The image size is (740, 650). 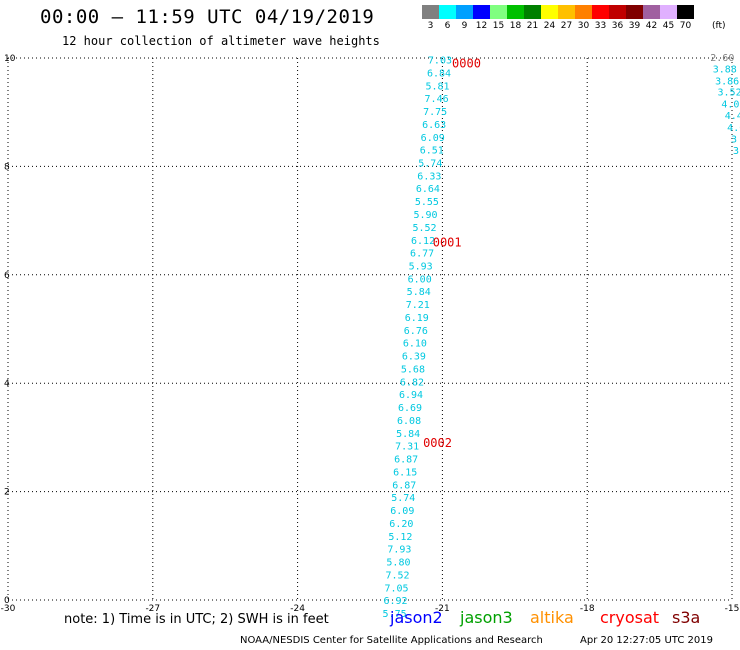 What do you see at coordinates (532, 26) in the screenshot?
I see `color-scale-label: 21` at bounding box center [532, 26].